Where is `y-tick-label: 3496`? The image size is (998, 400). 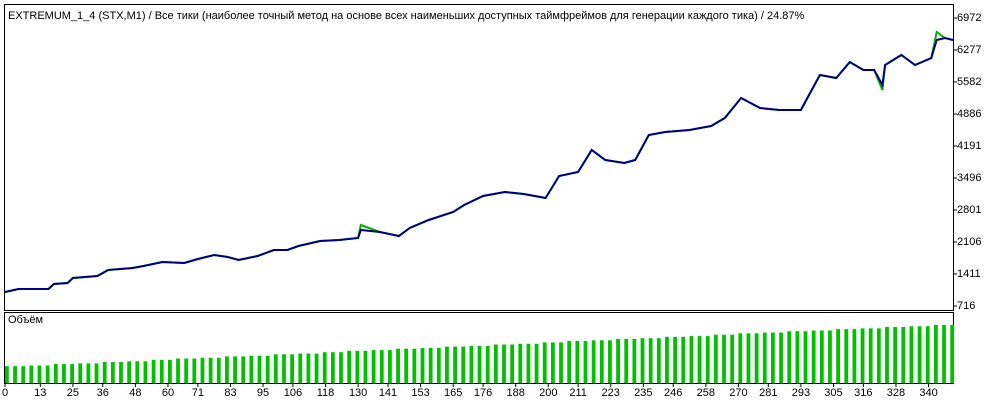 y-tick-label: 3496 is located at coordinates (969, 178).